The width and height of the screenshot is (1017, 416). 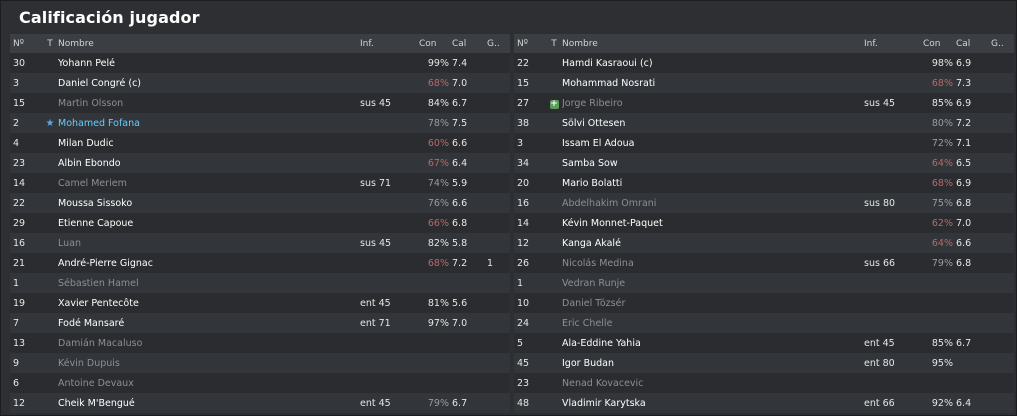 What do you see at coordinates (764, 383) in the screenshot?
I see `player-row: 23 Nenad Kovacevic` at bounding box center [764, 383].